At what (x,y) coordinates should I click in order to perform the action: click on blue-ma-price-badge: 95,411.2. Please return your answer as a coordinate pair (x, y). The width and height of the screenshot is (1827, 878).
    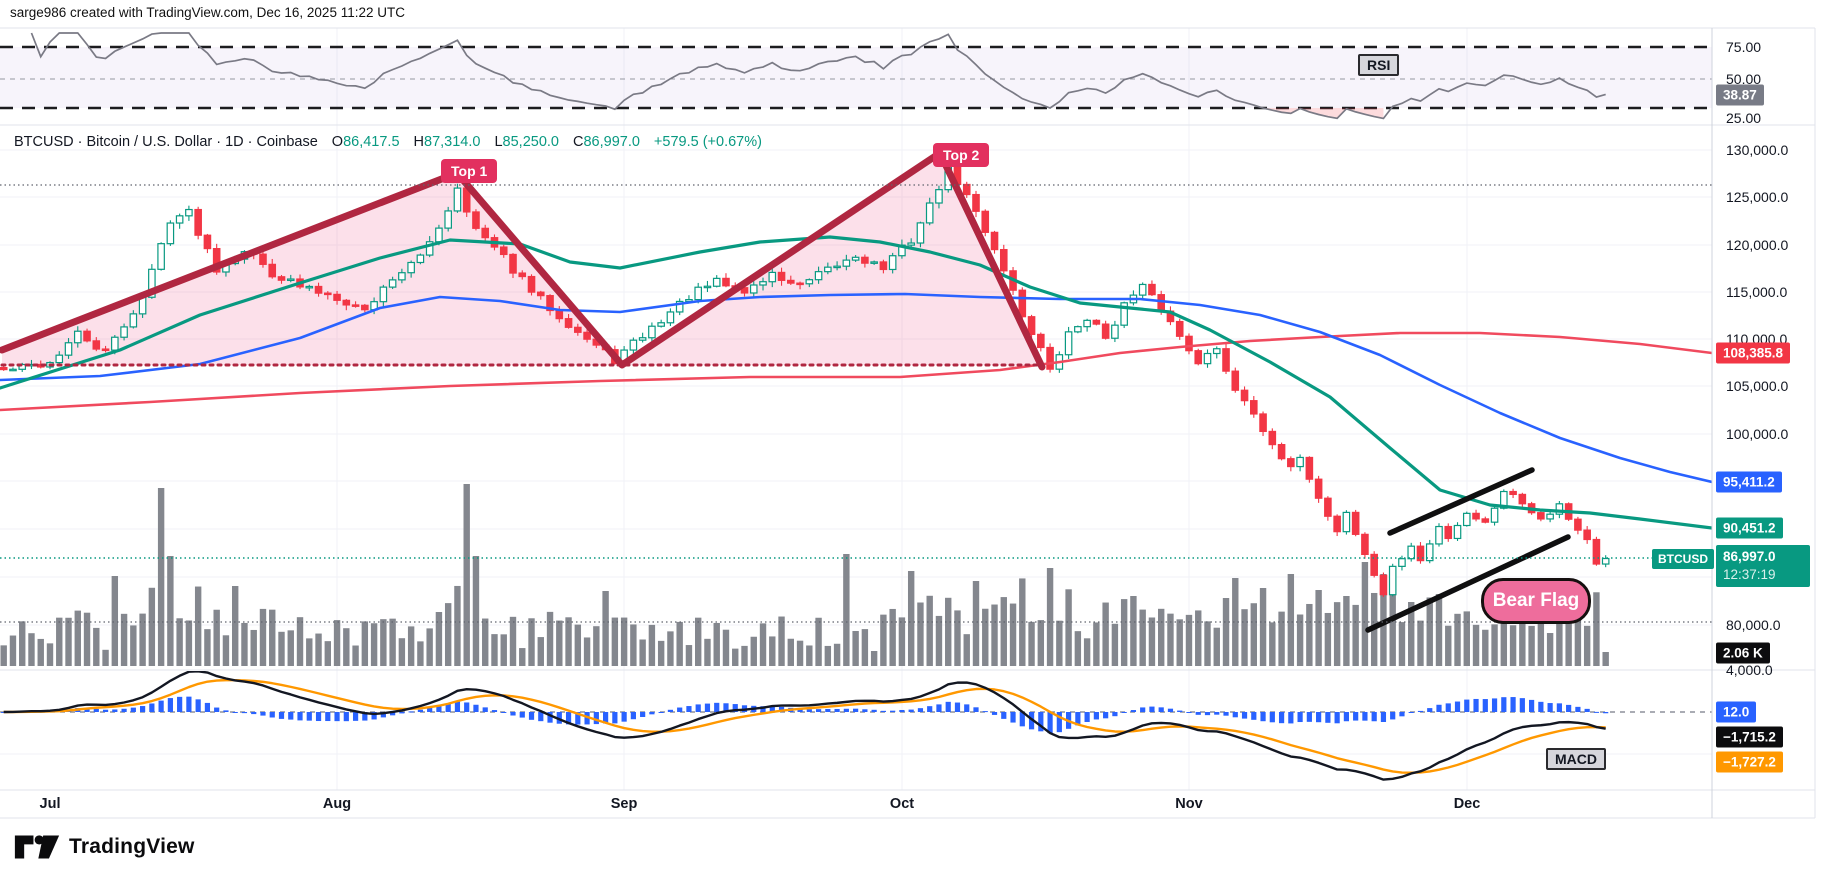
    Looking at the image, I should click on (1749, 482).